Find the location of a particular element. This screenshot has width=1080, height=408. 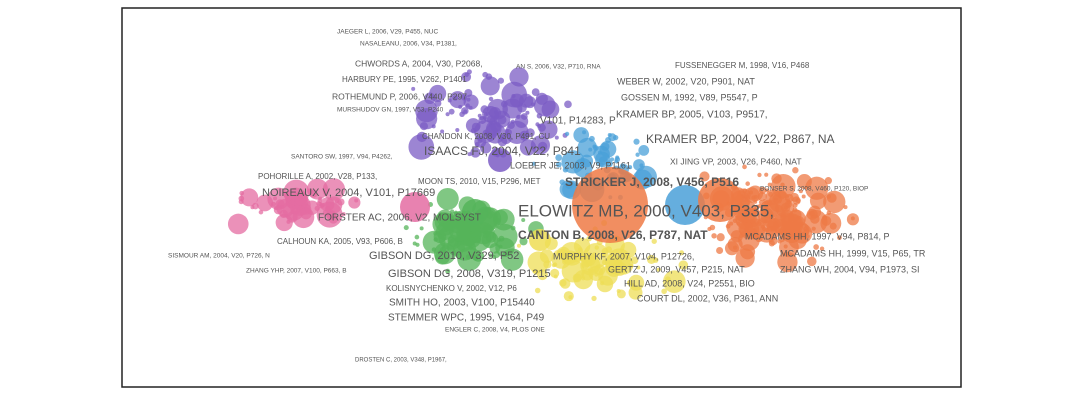

node-label: KRAMER BP, 2004, V22, P867, NA is located at coordinates (740, 139).